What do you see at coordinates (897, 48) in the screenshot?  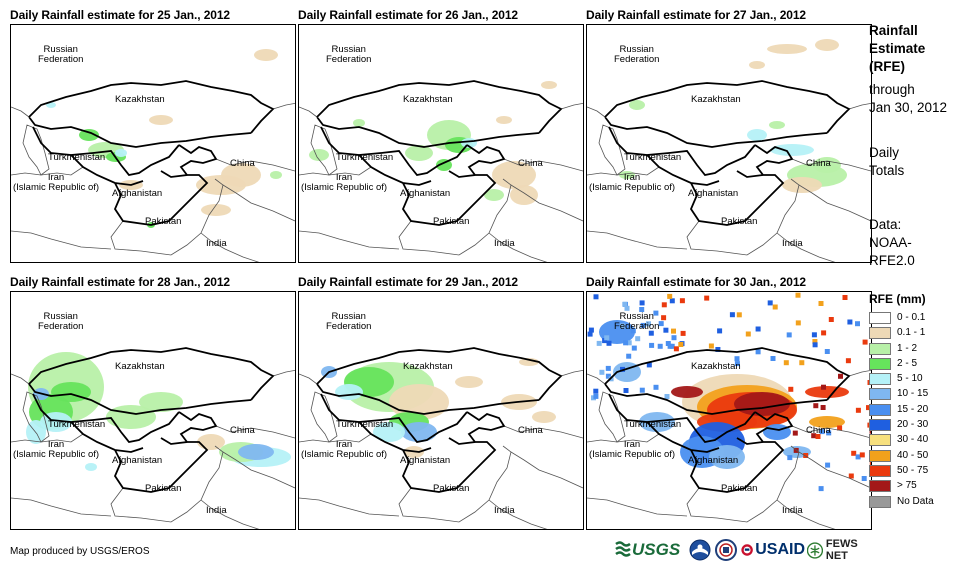 I see `sidebar-title-line2: Estimate` at bounding box center [897, 48].